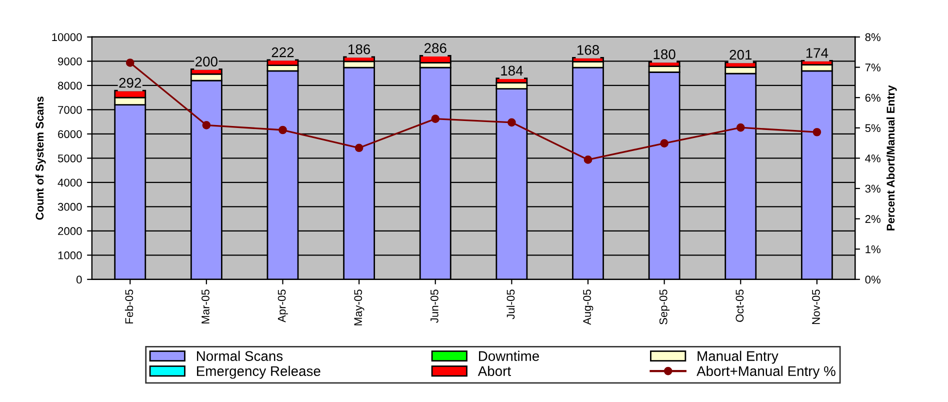 This screenshot has height=402, width=948. Describe the element at coordinates (738, 357) in the screenshot. I see `legend-label: Manual Entry` at that location.